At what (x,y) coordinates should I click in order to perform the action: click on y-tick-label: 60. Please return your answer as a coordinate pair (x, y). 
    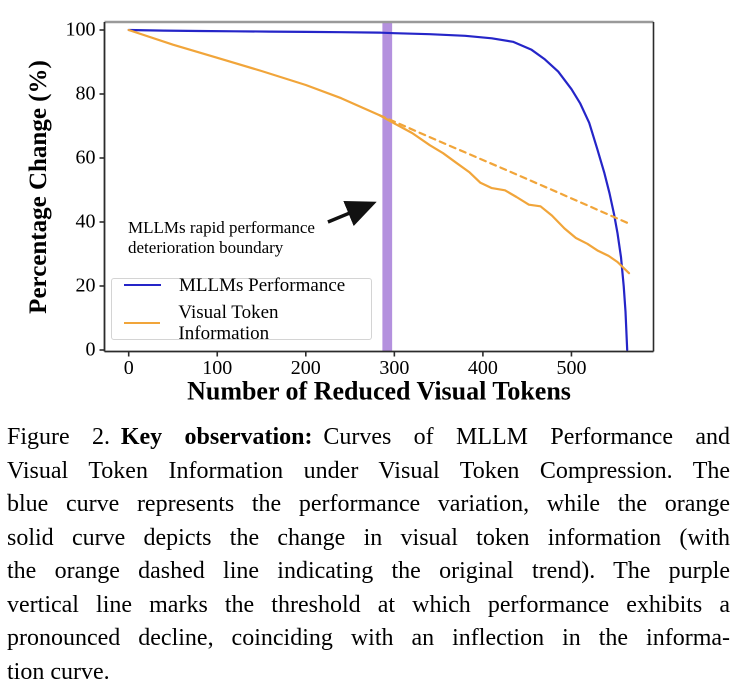
    Looking at the image, I should click on (86, 158).